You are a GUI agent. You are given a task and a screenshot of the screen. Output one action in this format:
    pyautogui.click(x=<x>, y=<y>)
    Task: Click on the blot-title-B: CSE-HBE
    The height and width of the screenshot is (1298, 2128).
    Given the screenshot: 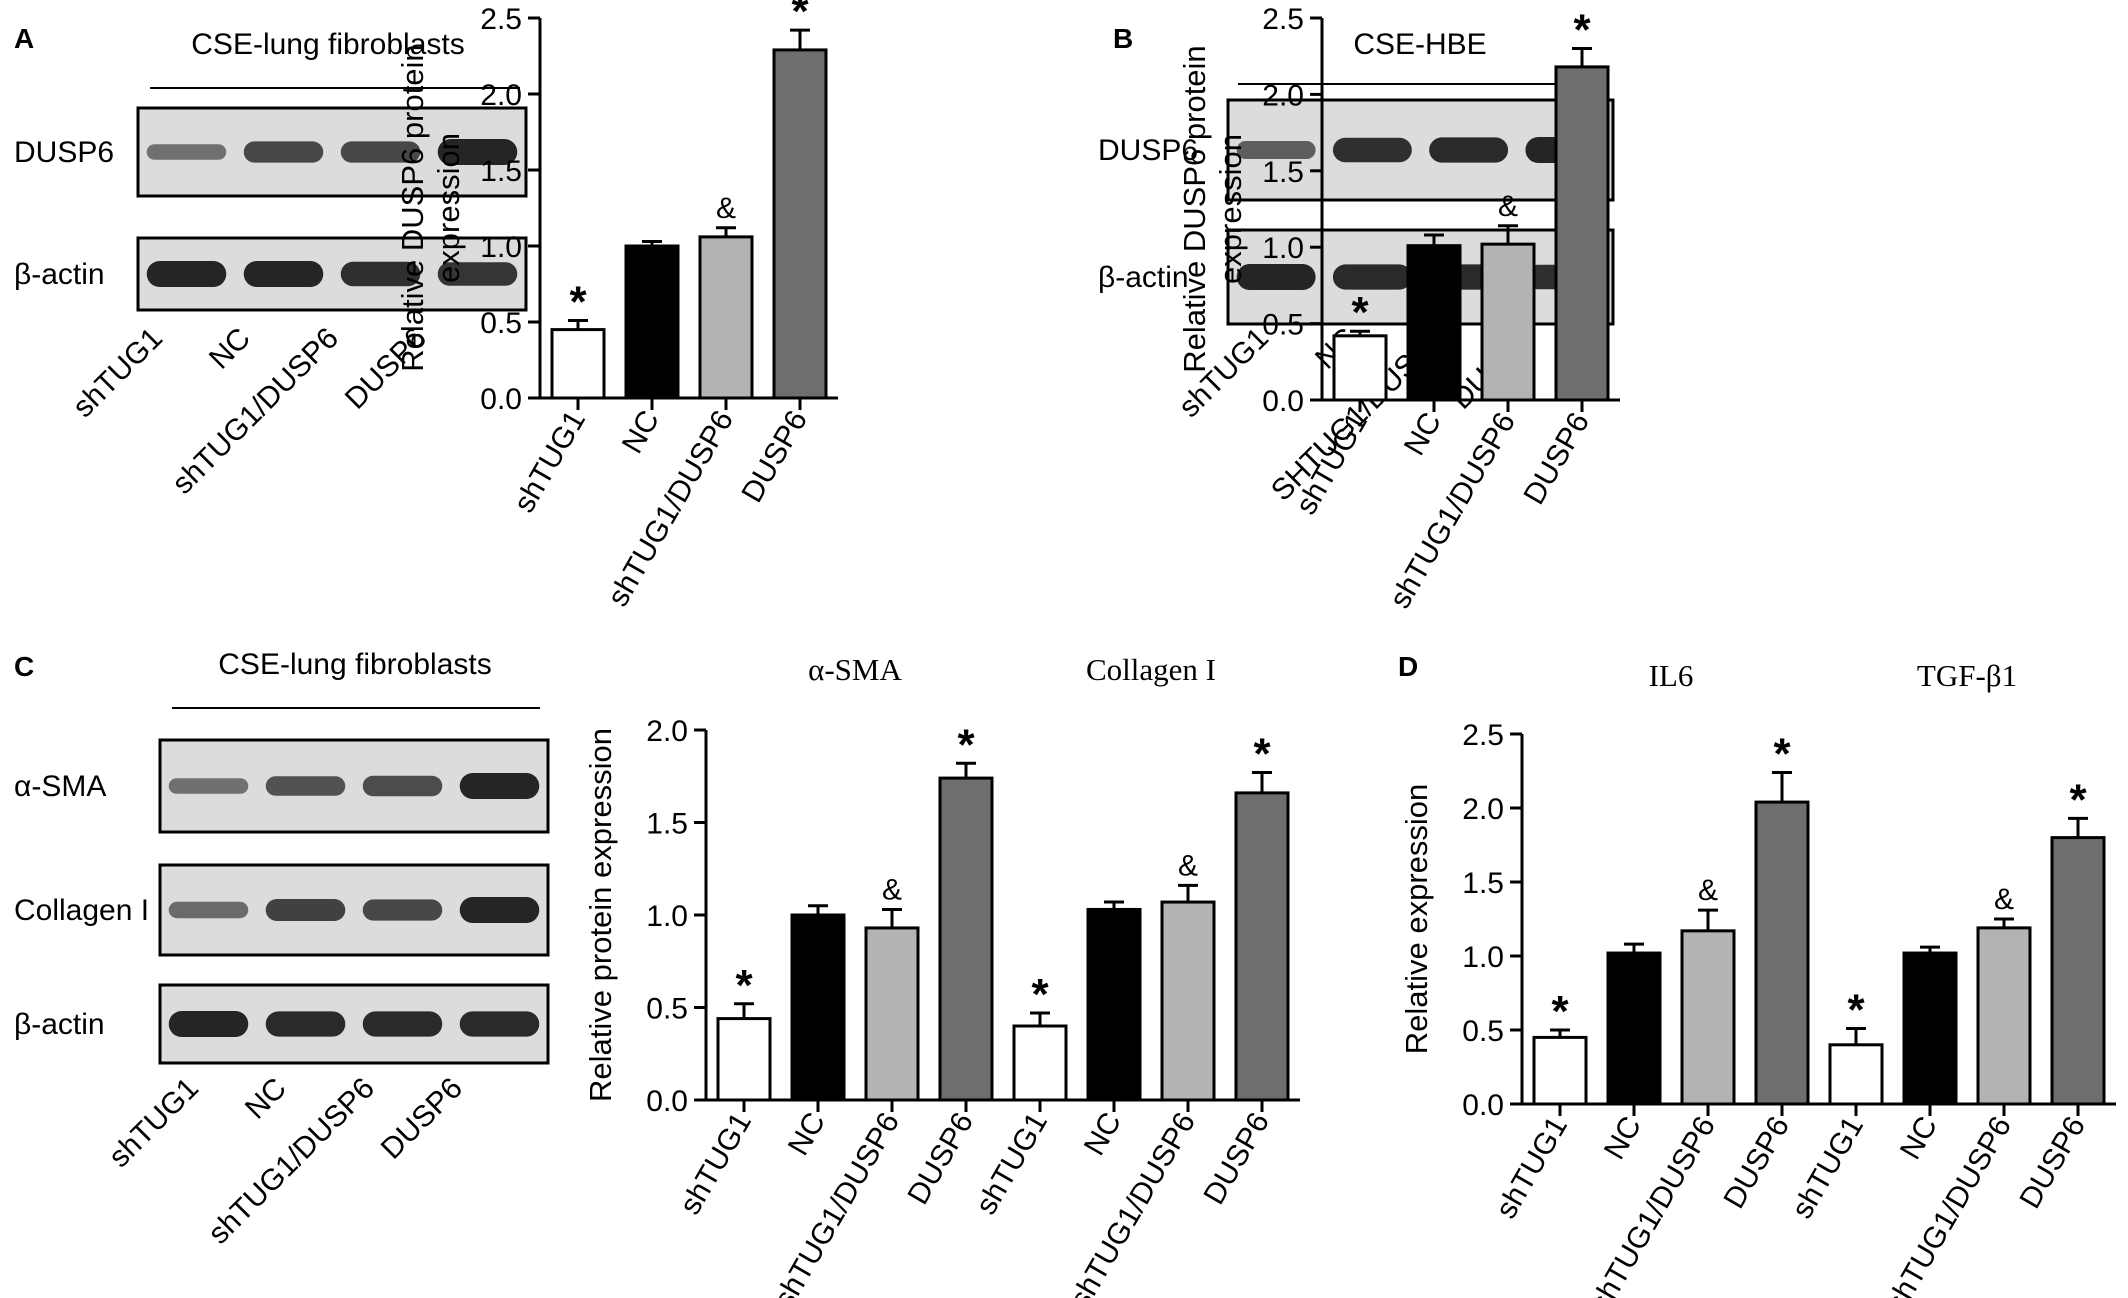 What is the action you would take?
    pyautogui.click(x=1419, y=44)
    